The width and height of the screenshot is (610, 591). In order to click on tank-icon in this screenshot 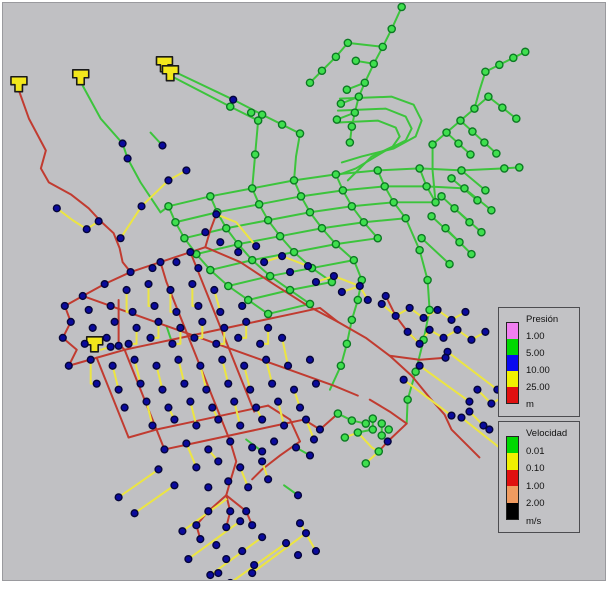, I will do `click(80, 77)`.